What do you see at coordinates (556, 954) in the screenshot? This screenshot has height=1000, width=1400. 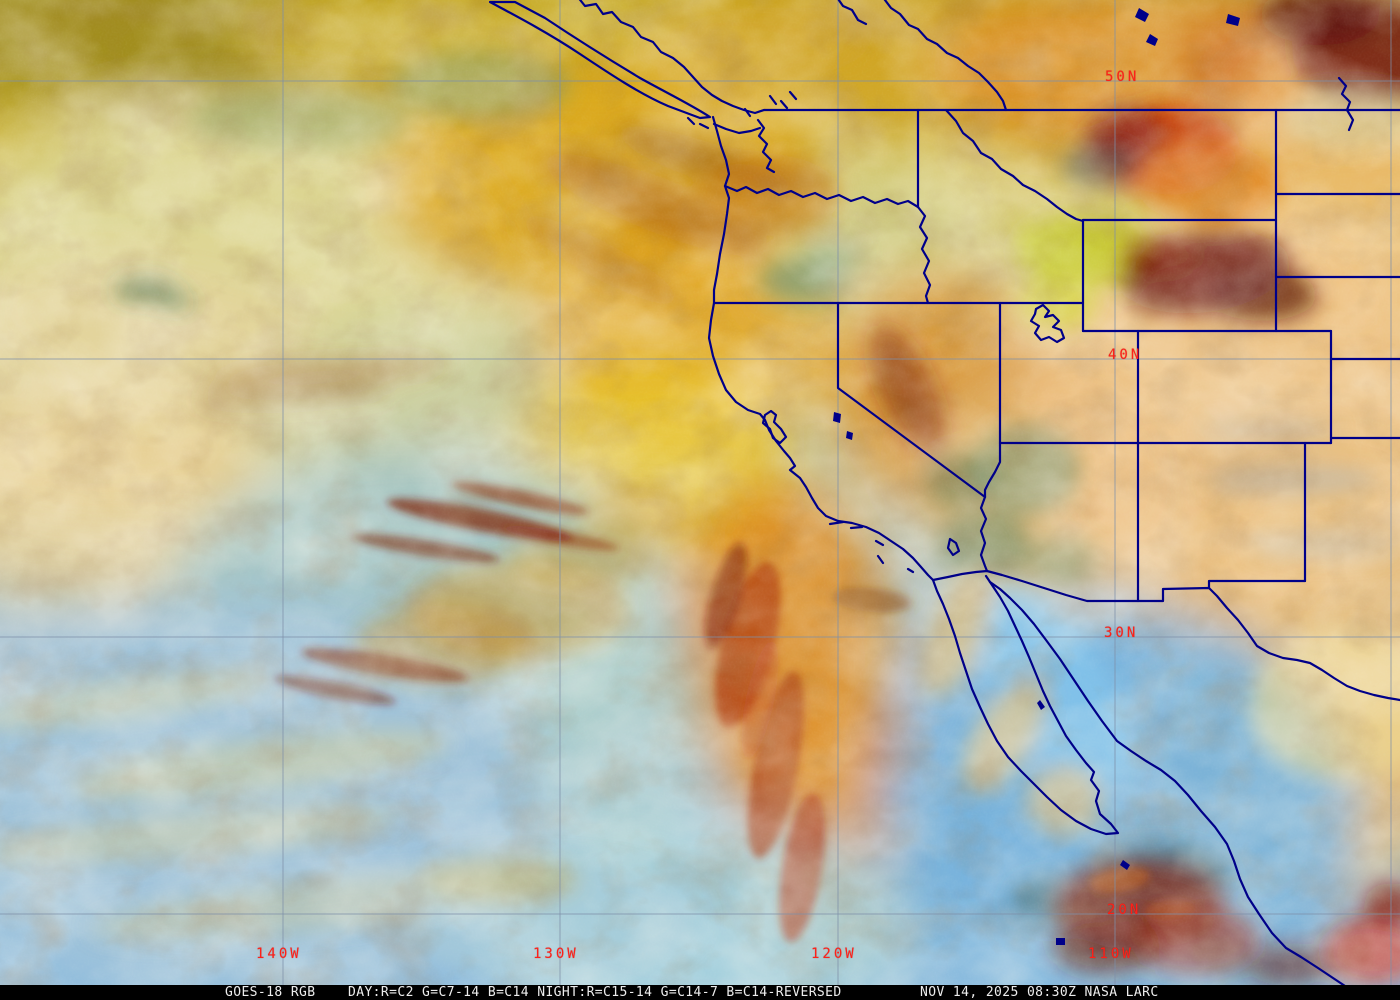 I see `lon-label-130w: 130W` at bounding box center [556, 954].